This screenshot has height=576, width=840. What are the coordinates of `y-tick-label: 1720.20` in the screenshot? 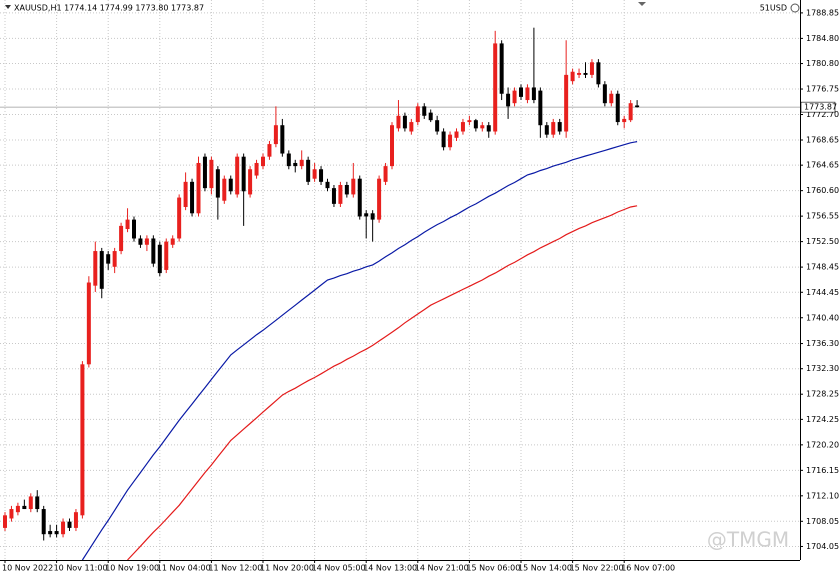 It's located at (822, 444).